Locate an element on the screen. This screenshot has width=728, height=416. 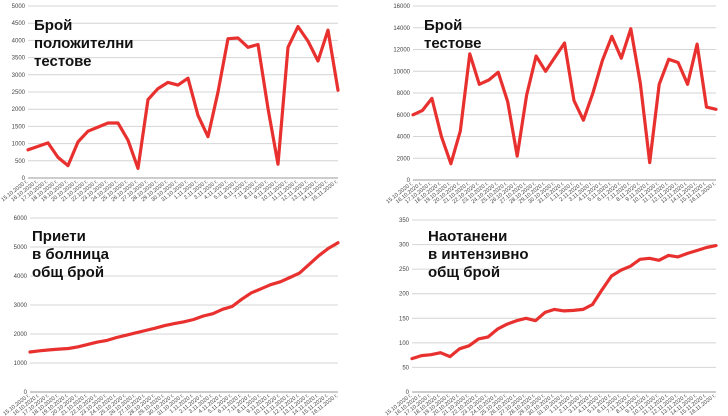
y-tick-label: 150 is located at coordinates (404, 319).